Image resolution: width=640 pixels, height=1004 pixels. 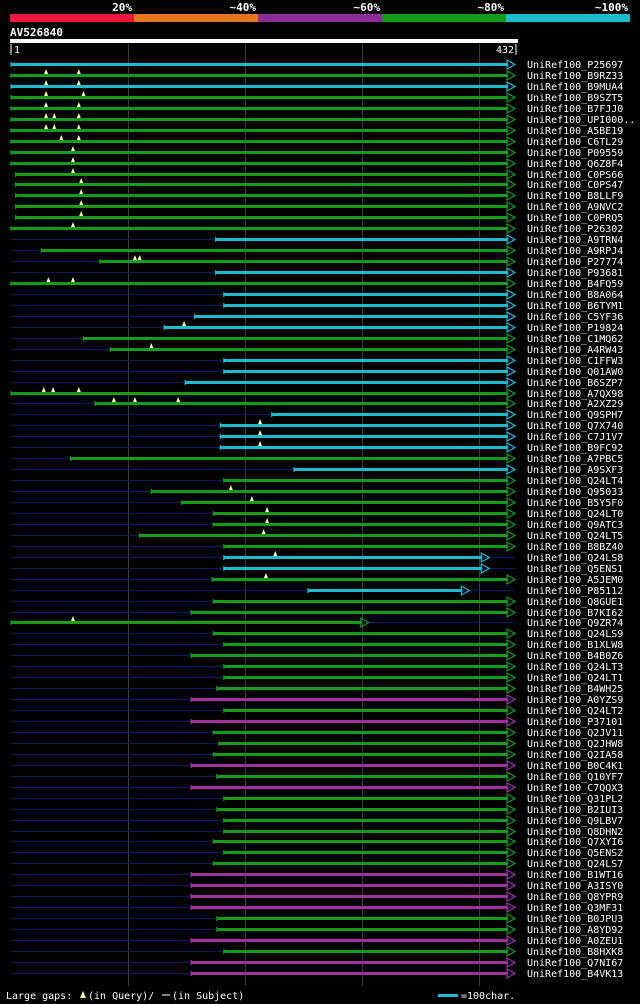 What do you see at coordinates (448, 995) in the screenshot?
I see `footer-scale-bar` at bounding box center [448, 995].